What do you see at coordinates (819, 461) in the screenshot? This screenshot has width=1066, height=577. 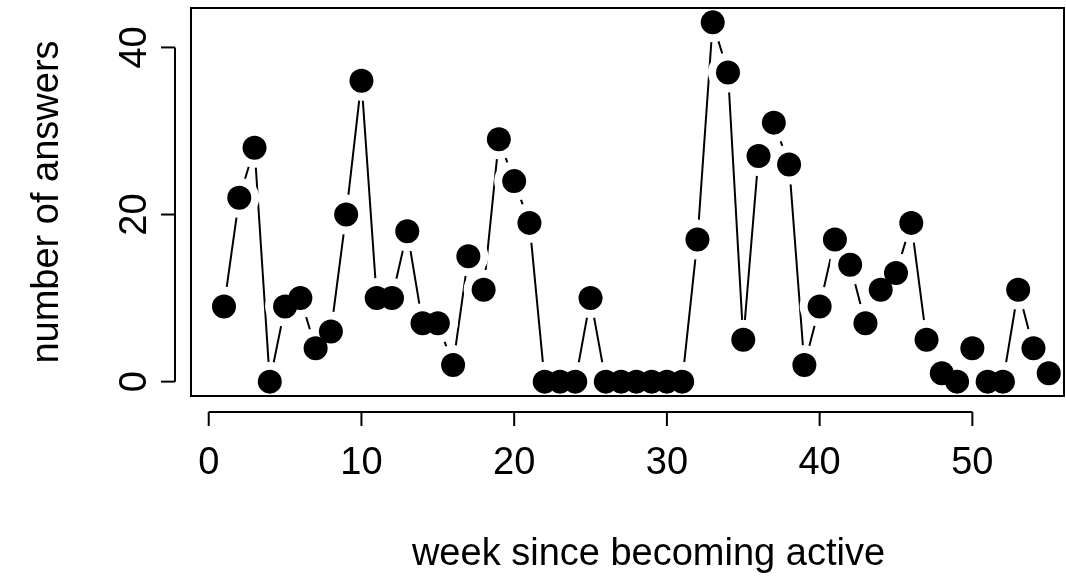 I see `x-tick-label: 40` at bounding box center [819, 461].